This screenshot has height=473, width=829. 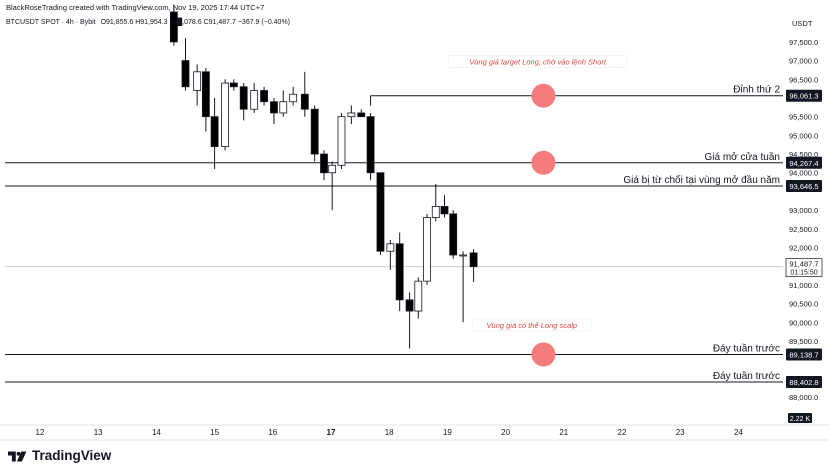 What do you see at coordinates (701, 180) in the screenshot?
I see `level-label: Giá bị từ chối tại vùng mở đầu năm` at bounding box center [701, 180].